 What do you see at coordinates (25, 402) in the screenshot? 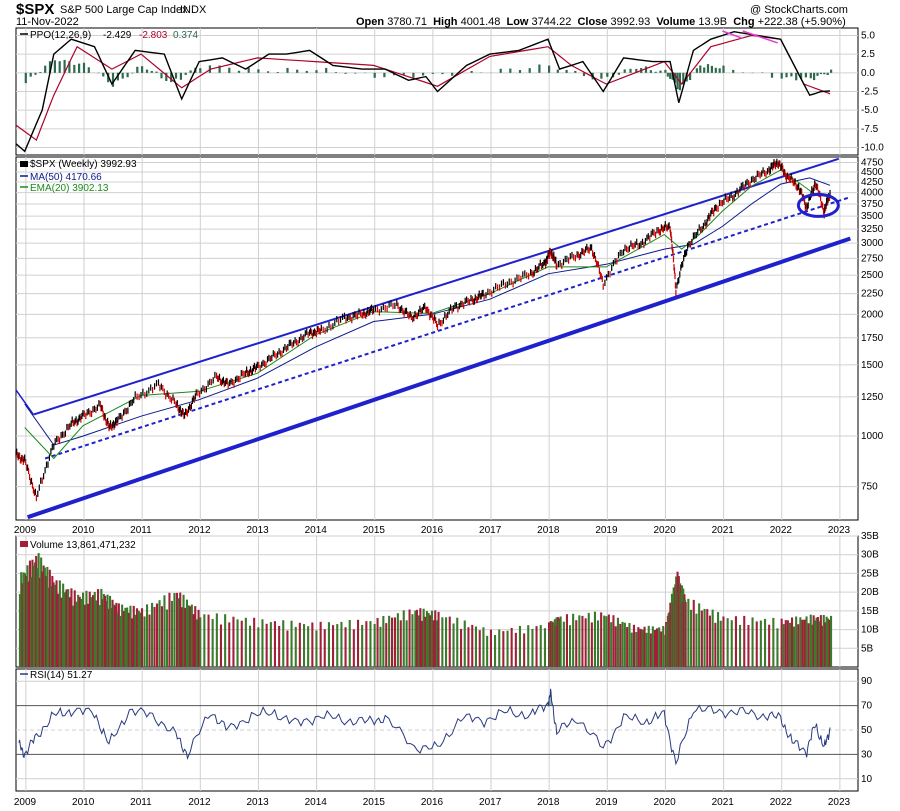
I see `channel-connector-line` at bounding box center [25, 402].